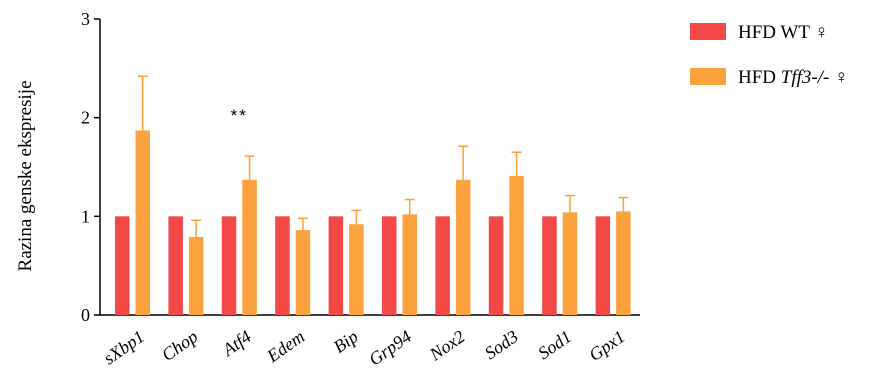  Describe the element at coordinates (90, 167) in the screenshot. I see `y-axis-ticks: 0 1 2 3` at that location.